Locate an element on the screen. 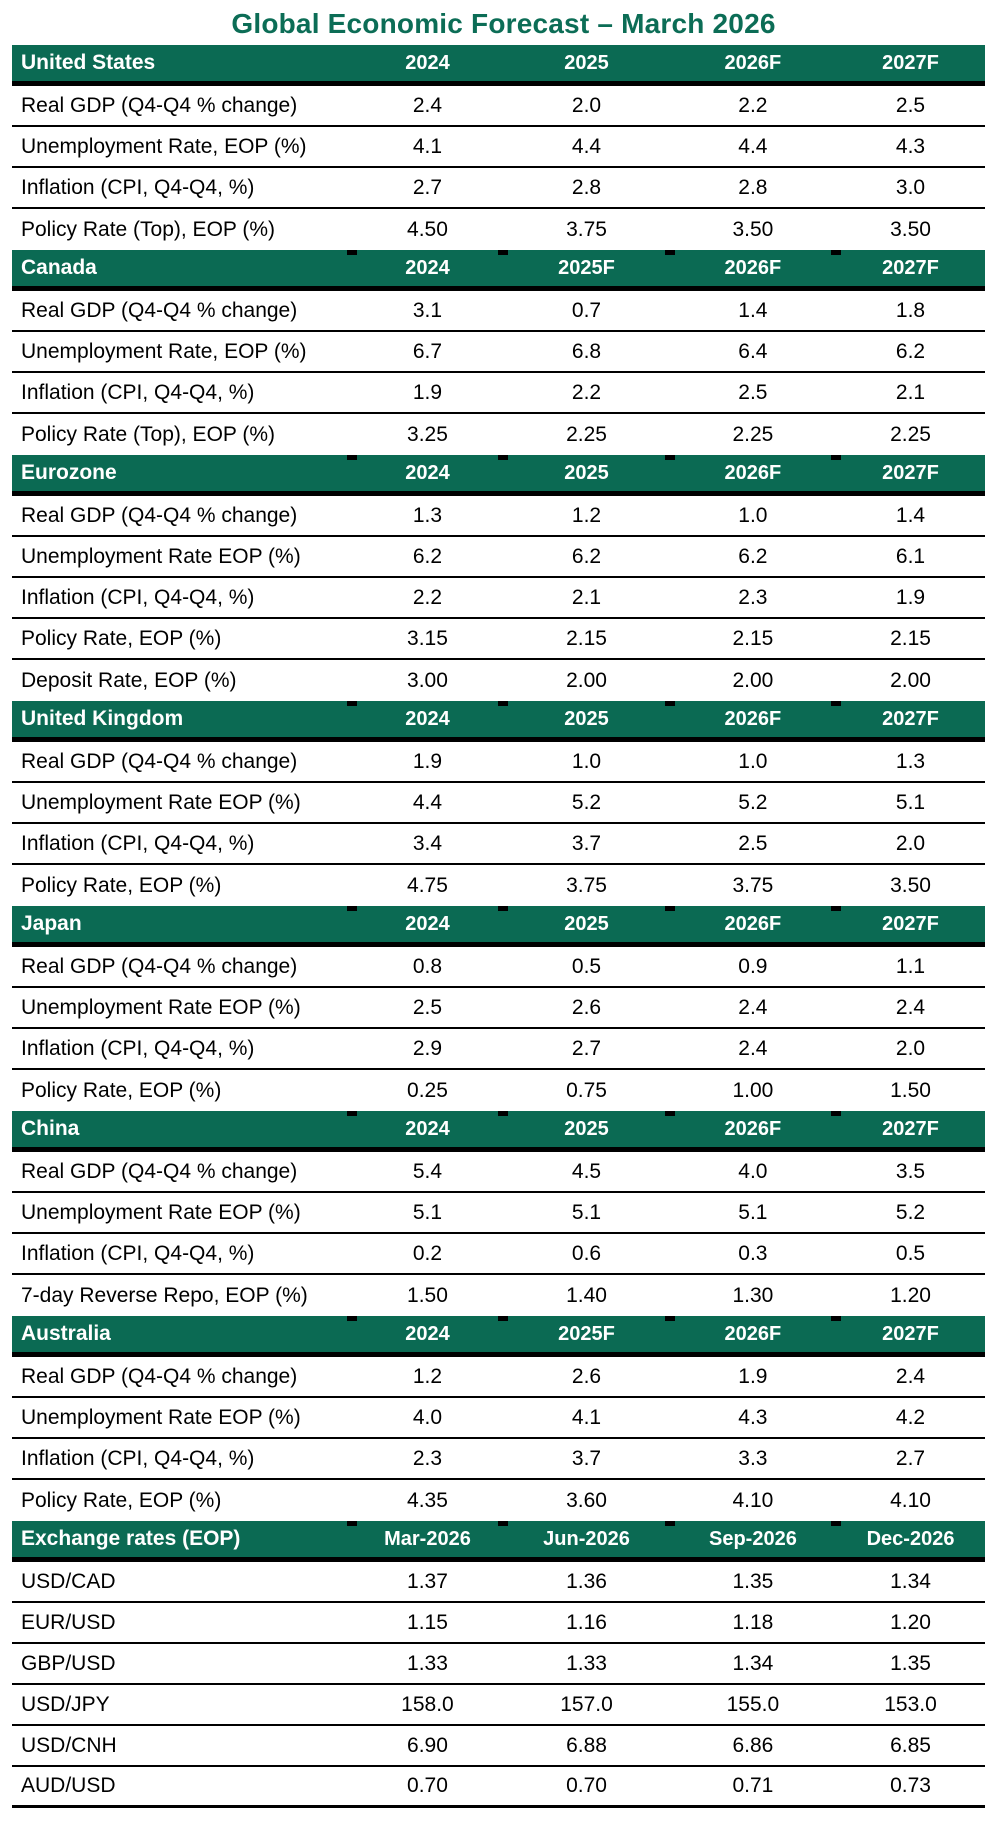 The image size is (1007, 1829). cell-value: 155.0 is located at coordinates (753, 1704).